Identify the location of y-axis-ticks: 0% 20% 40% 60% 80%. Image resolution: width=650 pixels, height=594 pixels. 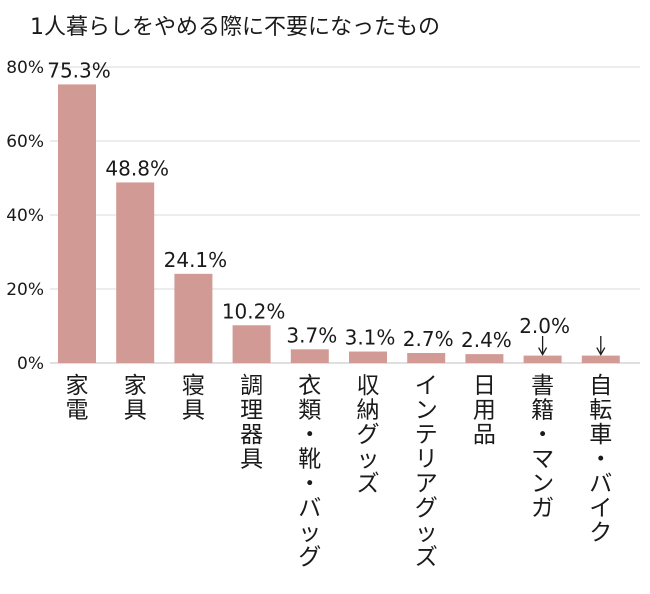
(25, 216).